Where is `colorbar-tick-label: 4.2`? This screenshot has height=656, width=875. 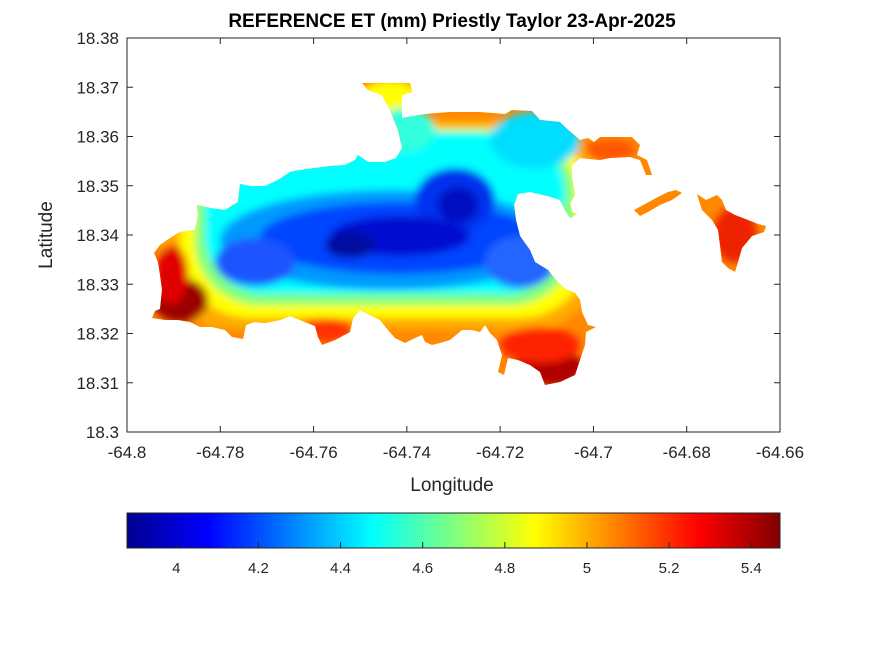
colorbar-tick-label: 4.2 is located at coordinates (258, 568).